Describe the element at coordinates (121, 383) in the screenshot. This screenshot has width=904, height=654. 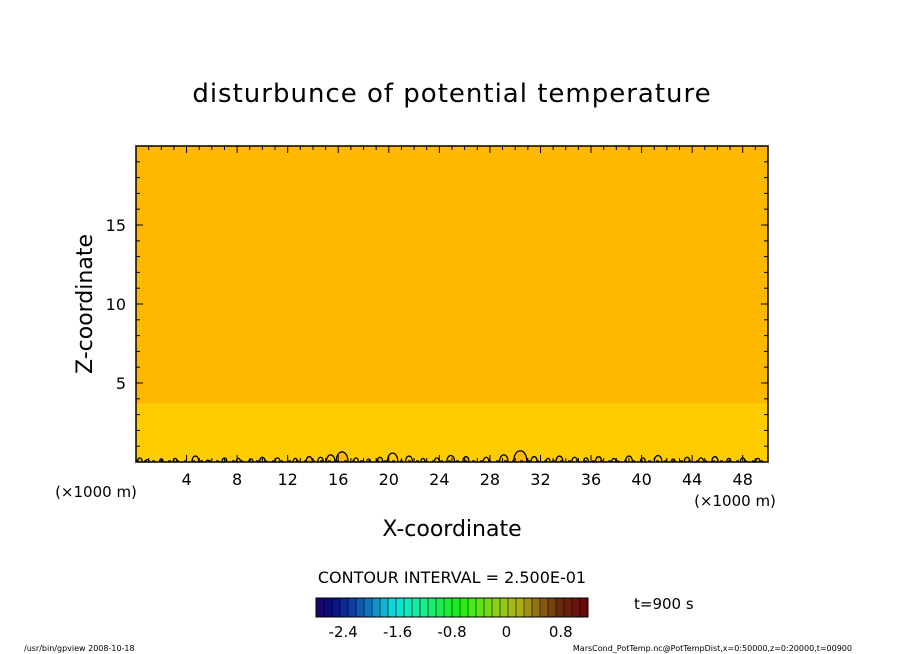
I see `y-tick-label: 5` at that location.